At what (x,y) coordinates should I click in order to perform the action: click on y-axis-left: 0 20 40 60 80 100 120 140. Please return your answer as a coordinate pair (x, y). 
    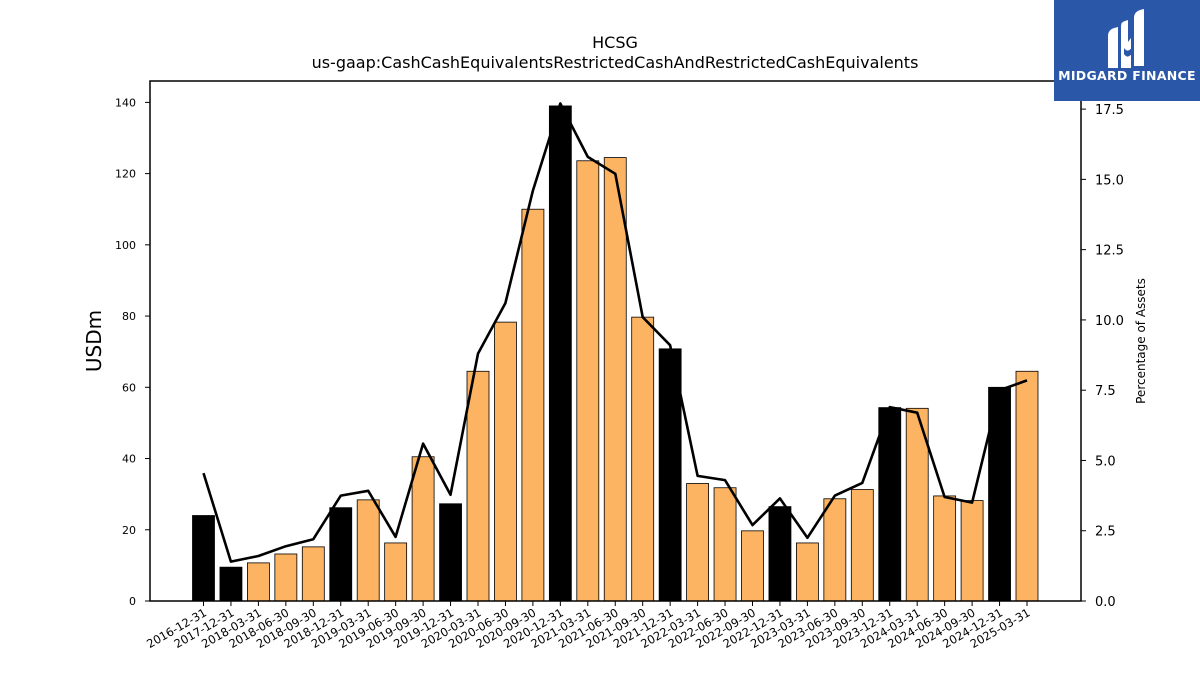
    Looking at the image, I should click on (132, 352).